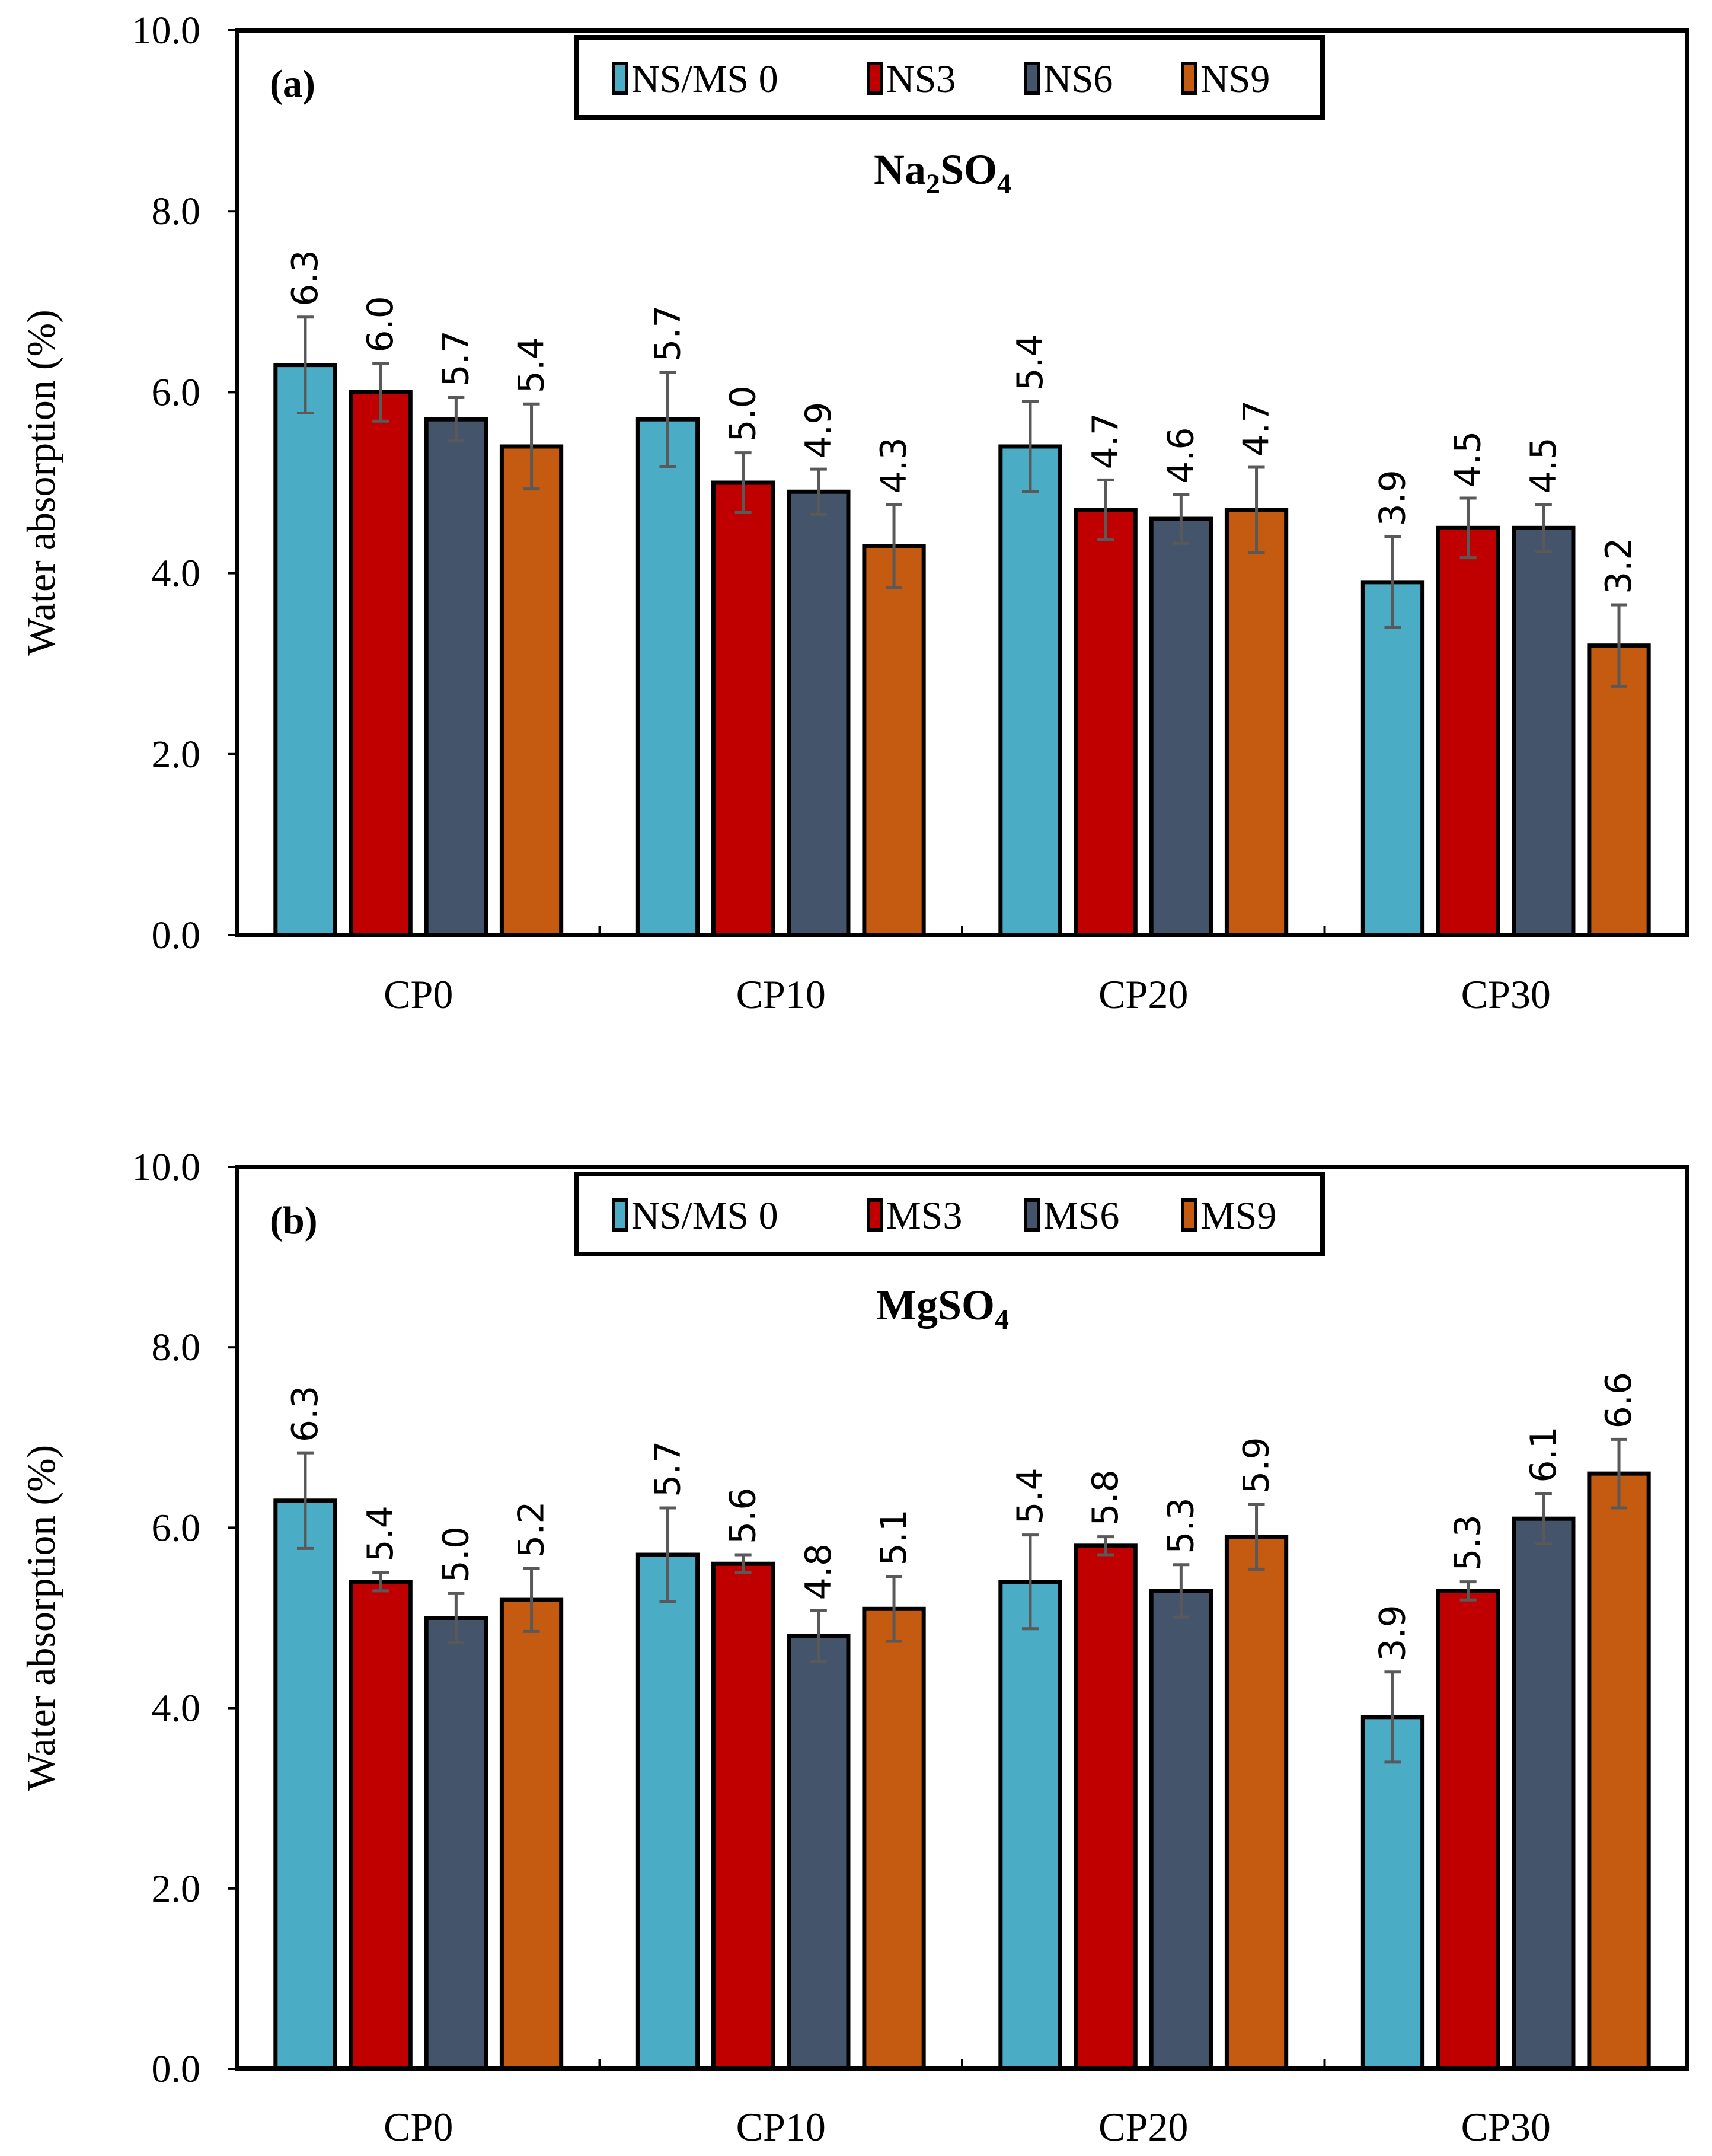 This screenshot has width=1712, height=2156. Describe the element at coordinates (381, 663) in the screenshot. I see `bar-NS3-CP0` at that location.